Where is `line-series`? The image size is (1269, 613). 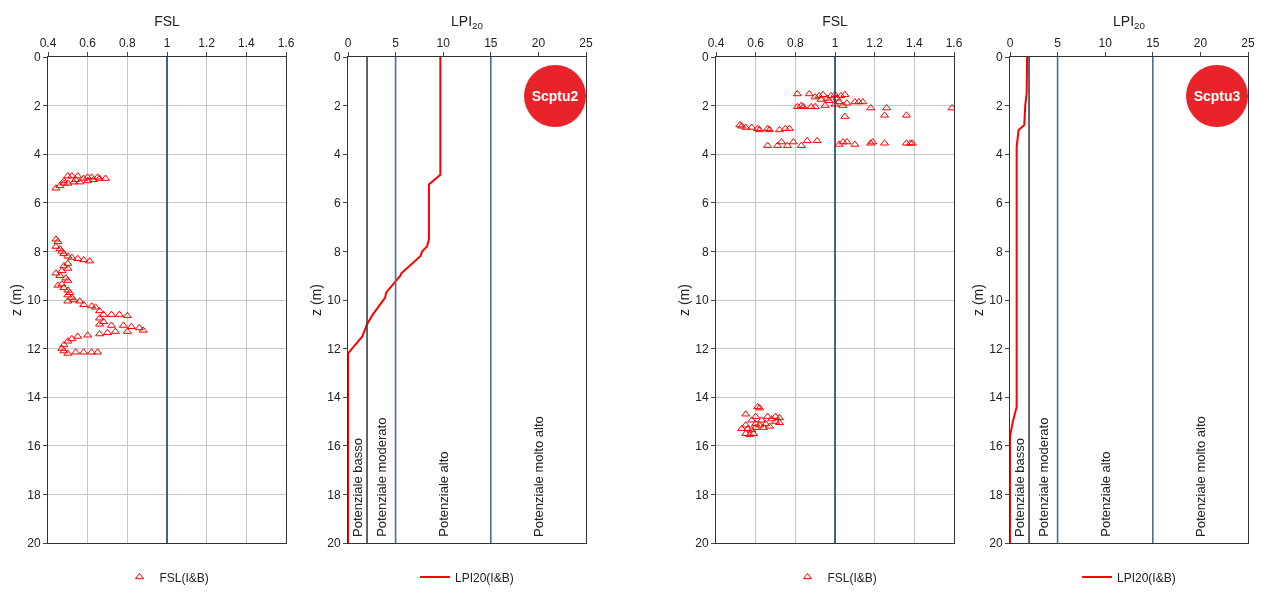 line-series is located at coordinates (1019, 300).